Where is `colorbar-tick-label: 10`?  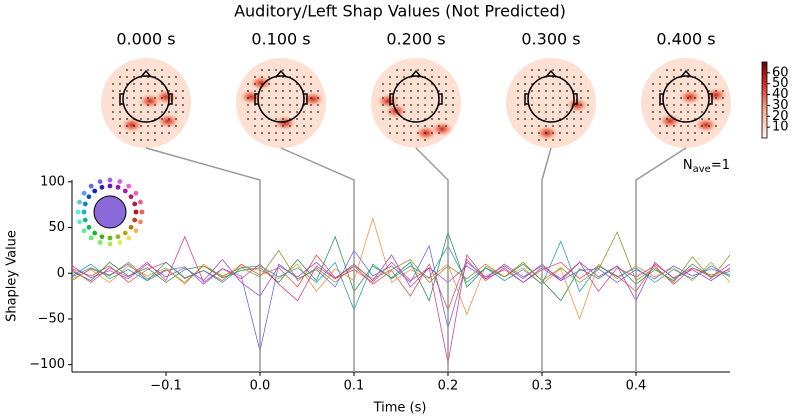
colorbar-tick-label: 10 is located at coordinates (780, 127).